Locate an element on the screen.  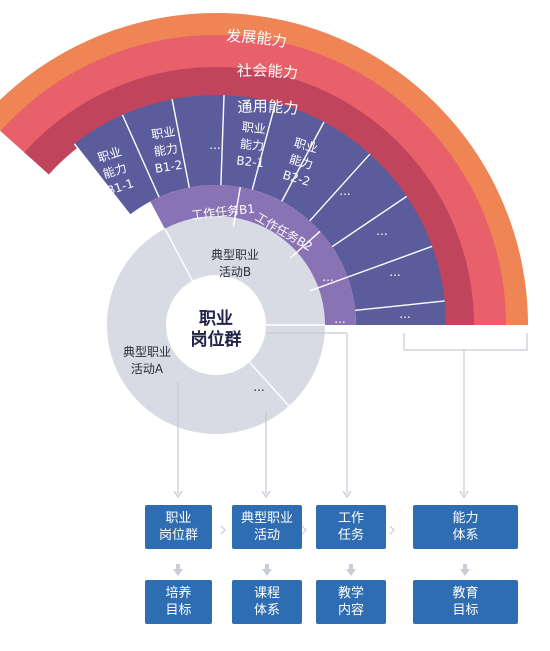
flow-box-education-goal: 教育 目标 is located at coordinates (465, 602).